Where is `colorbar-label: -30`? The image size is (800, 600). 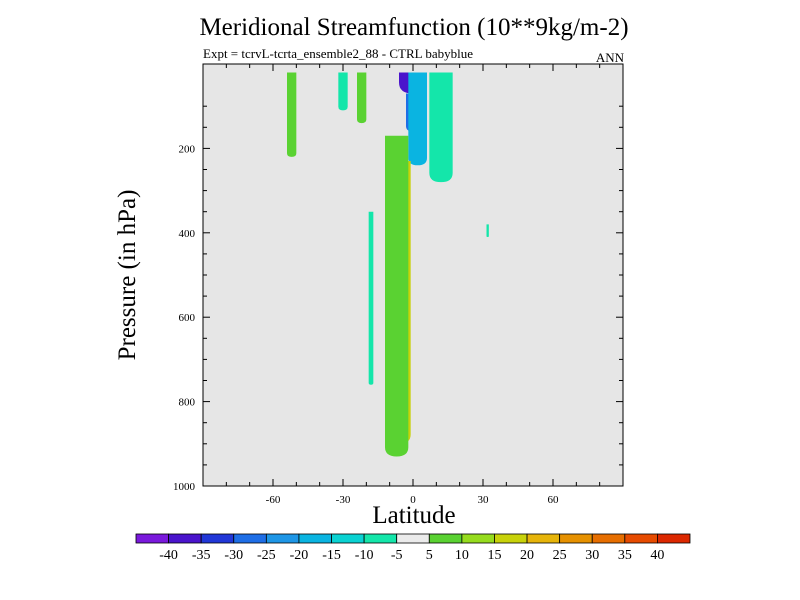
colorbar-label: -30 is located at coordinates (233, 555).